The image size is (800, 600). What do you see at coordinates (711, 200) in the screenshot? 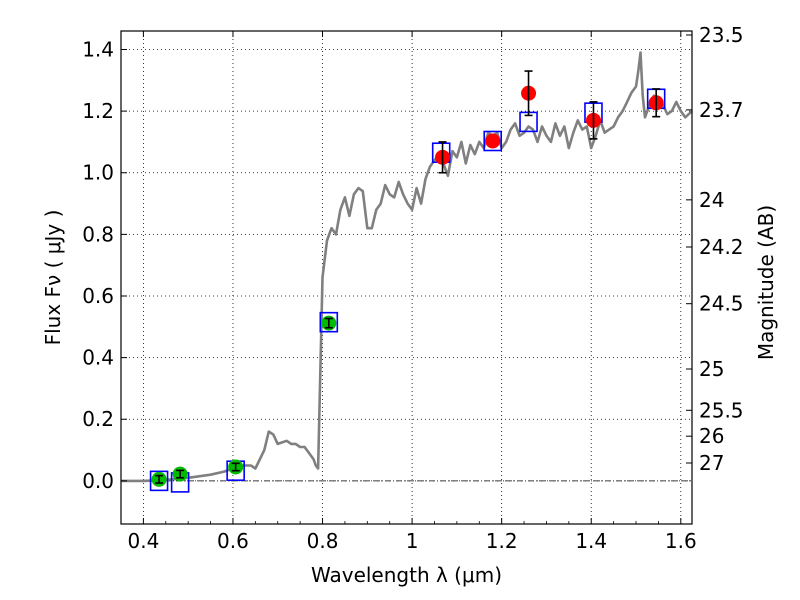
I see `right-tick-label: 24` at bounding box center [711, 200].